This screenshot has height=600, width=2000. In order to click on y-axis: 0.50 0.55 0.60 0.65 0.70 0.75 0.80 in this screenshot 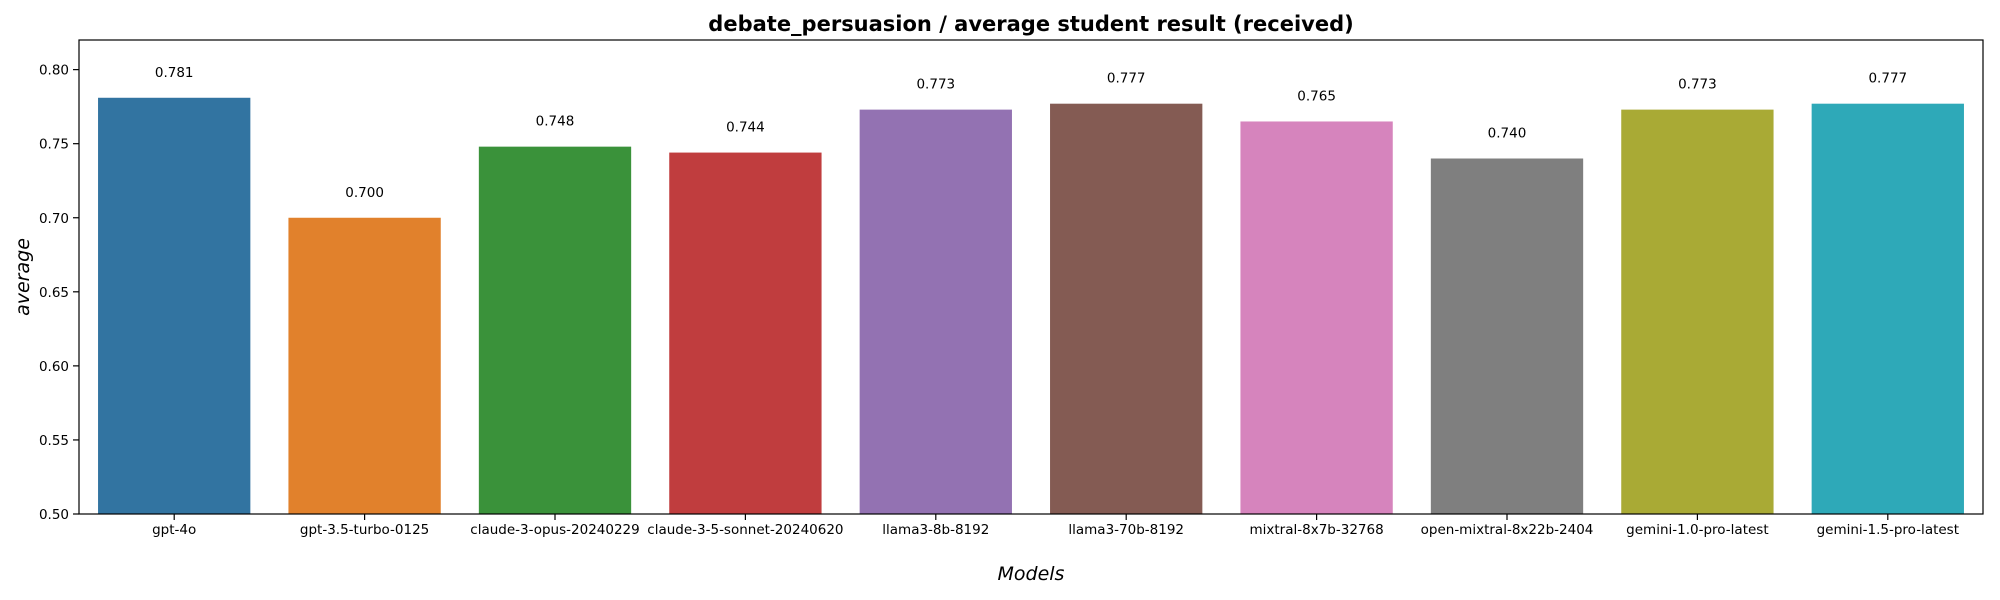, I will do `click(59, 293)`.